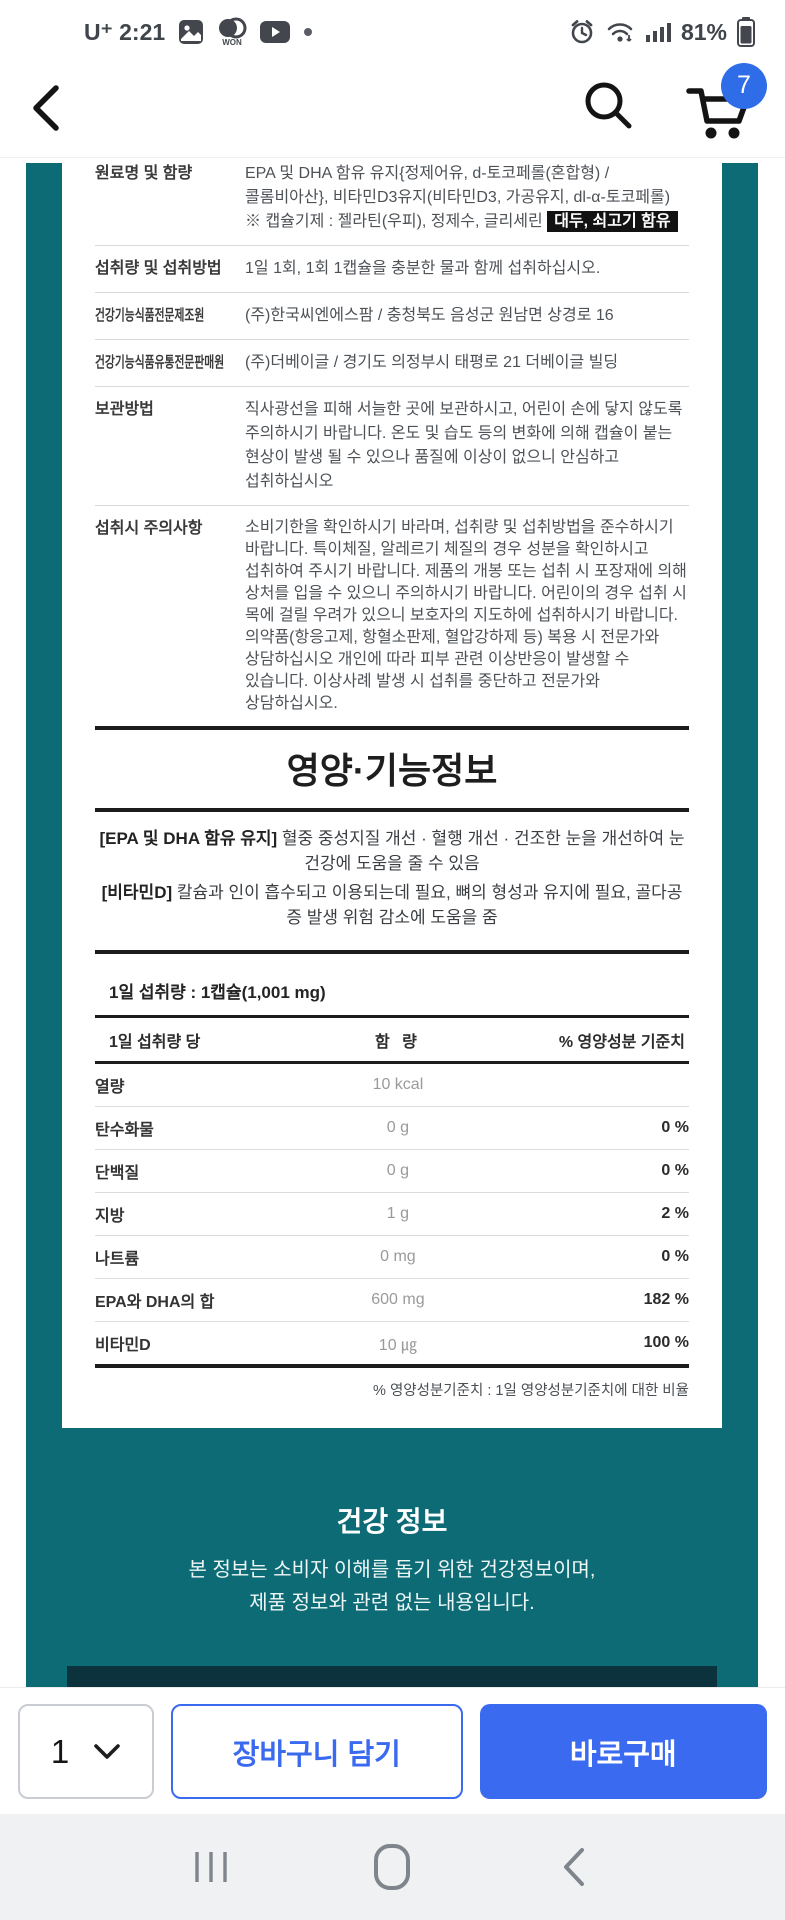 This screenshot has height=1920, width=785. I want to click on info-row-label: 섭취시 주의사항, so click(149, 528).